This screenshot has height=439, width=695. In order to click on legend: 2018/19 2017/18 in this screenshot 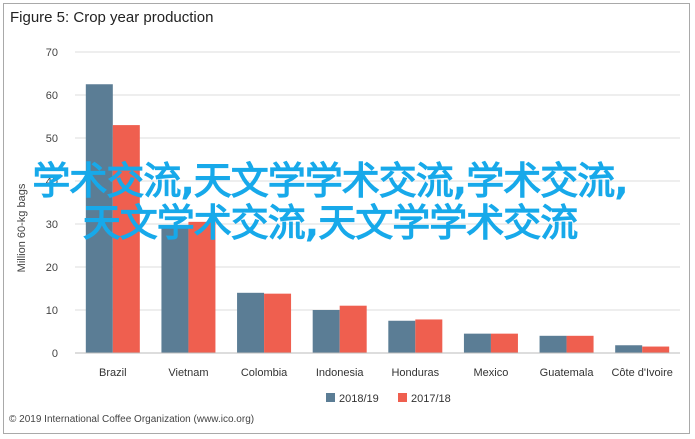, I will do `click(388, 399)`.